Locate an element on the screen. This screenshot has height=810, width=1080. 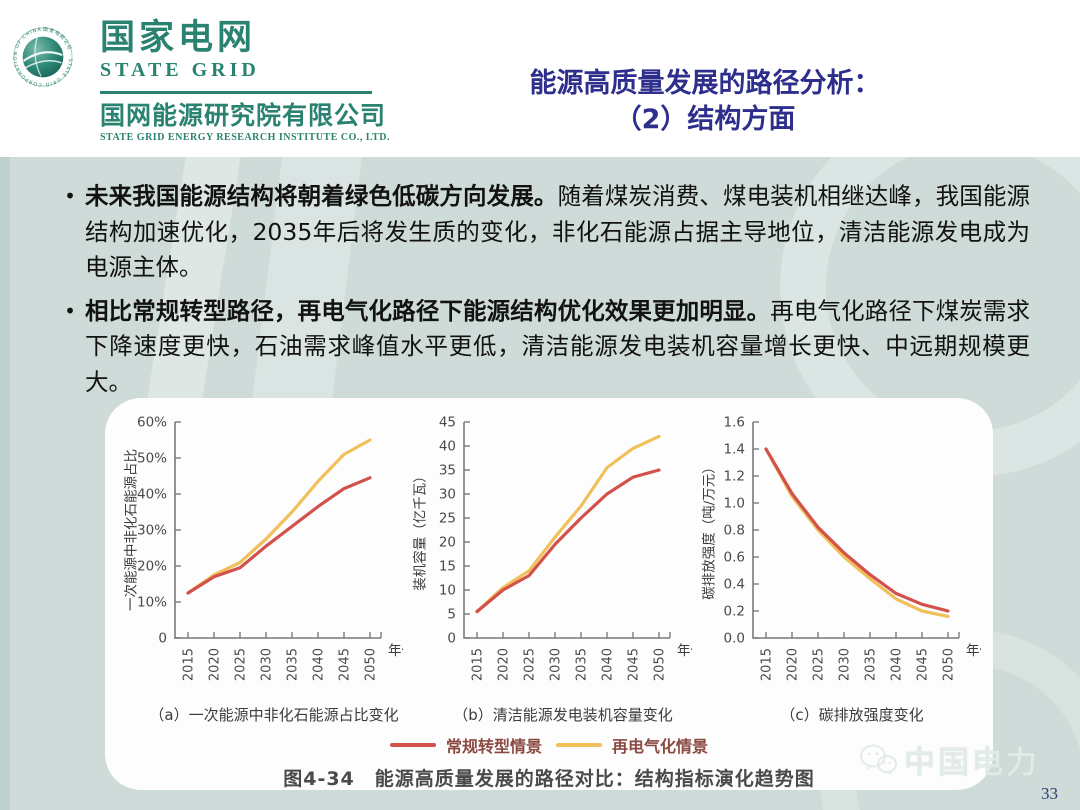
svg-text: 0.0 is located at coordinates (734, 639).